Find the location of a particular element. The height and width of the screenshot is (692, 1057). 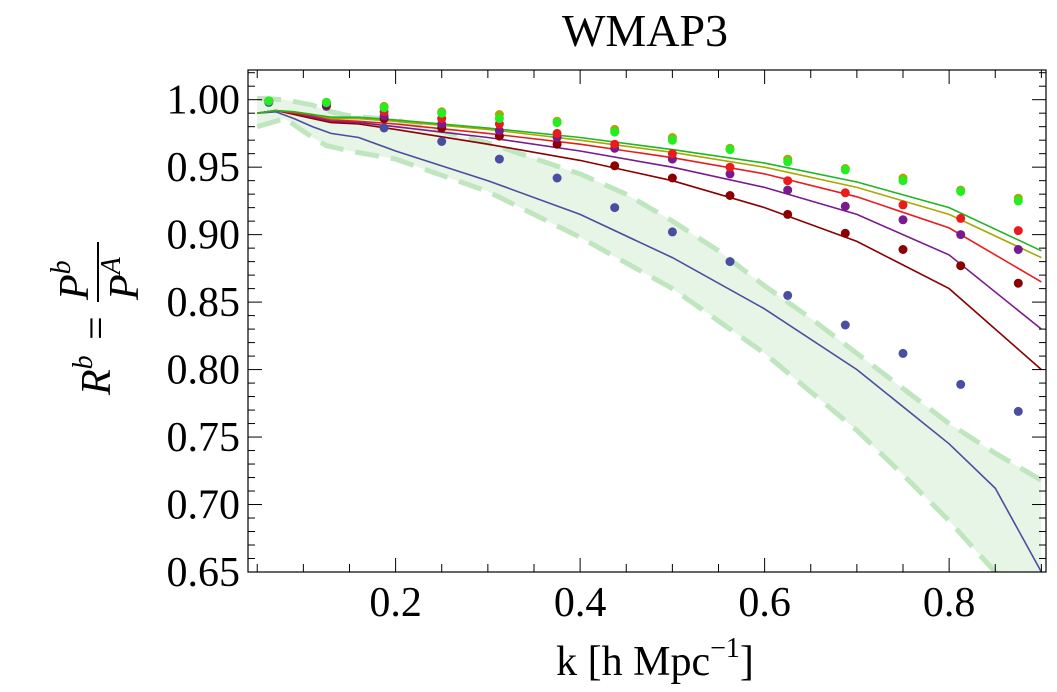

svg-text: PA is located at coordinates (122, 278).